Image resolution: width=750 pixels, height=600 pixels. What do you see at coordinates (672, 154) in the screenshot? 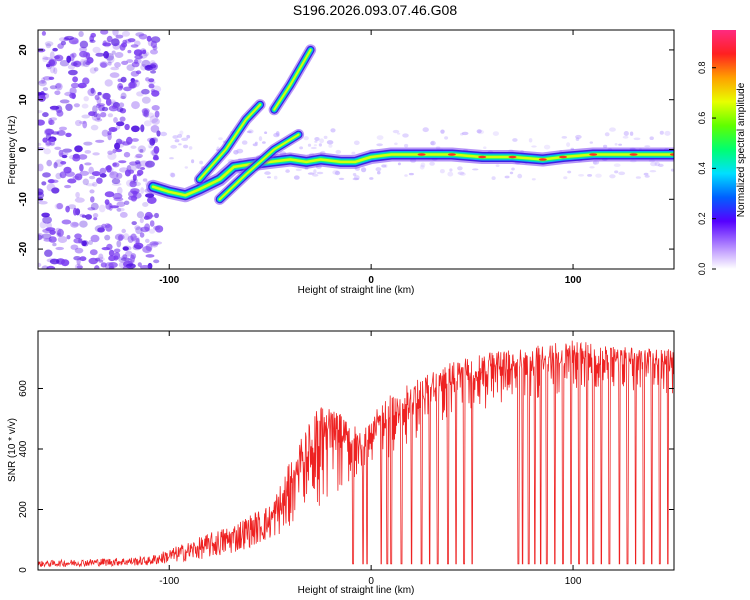
I see `ridge-peak` at bounding box center [672, 154].